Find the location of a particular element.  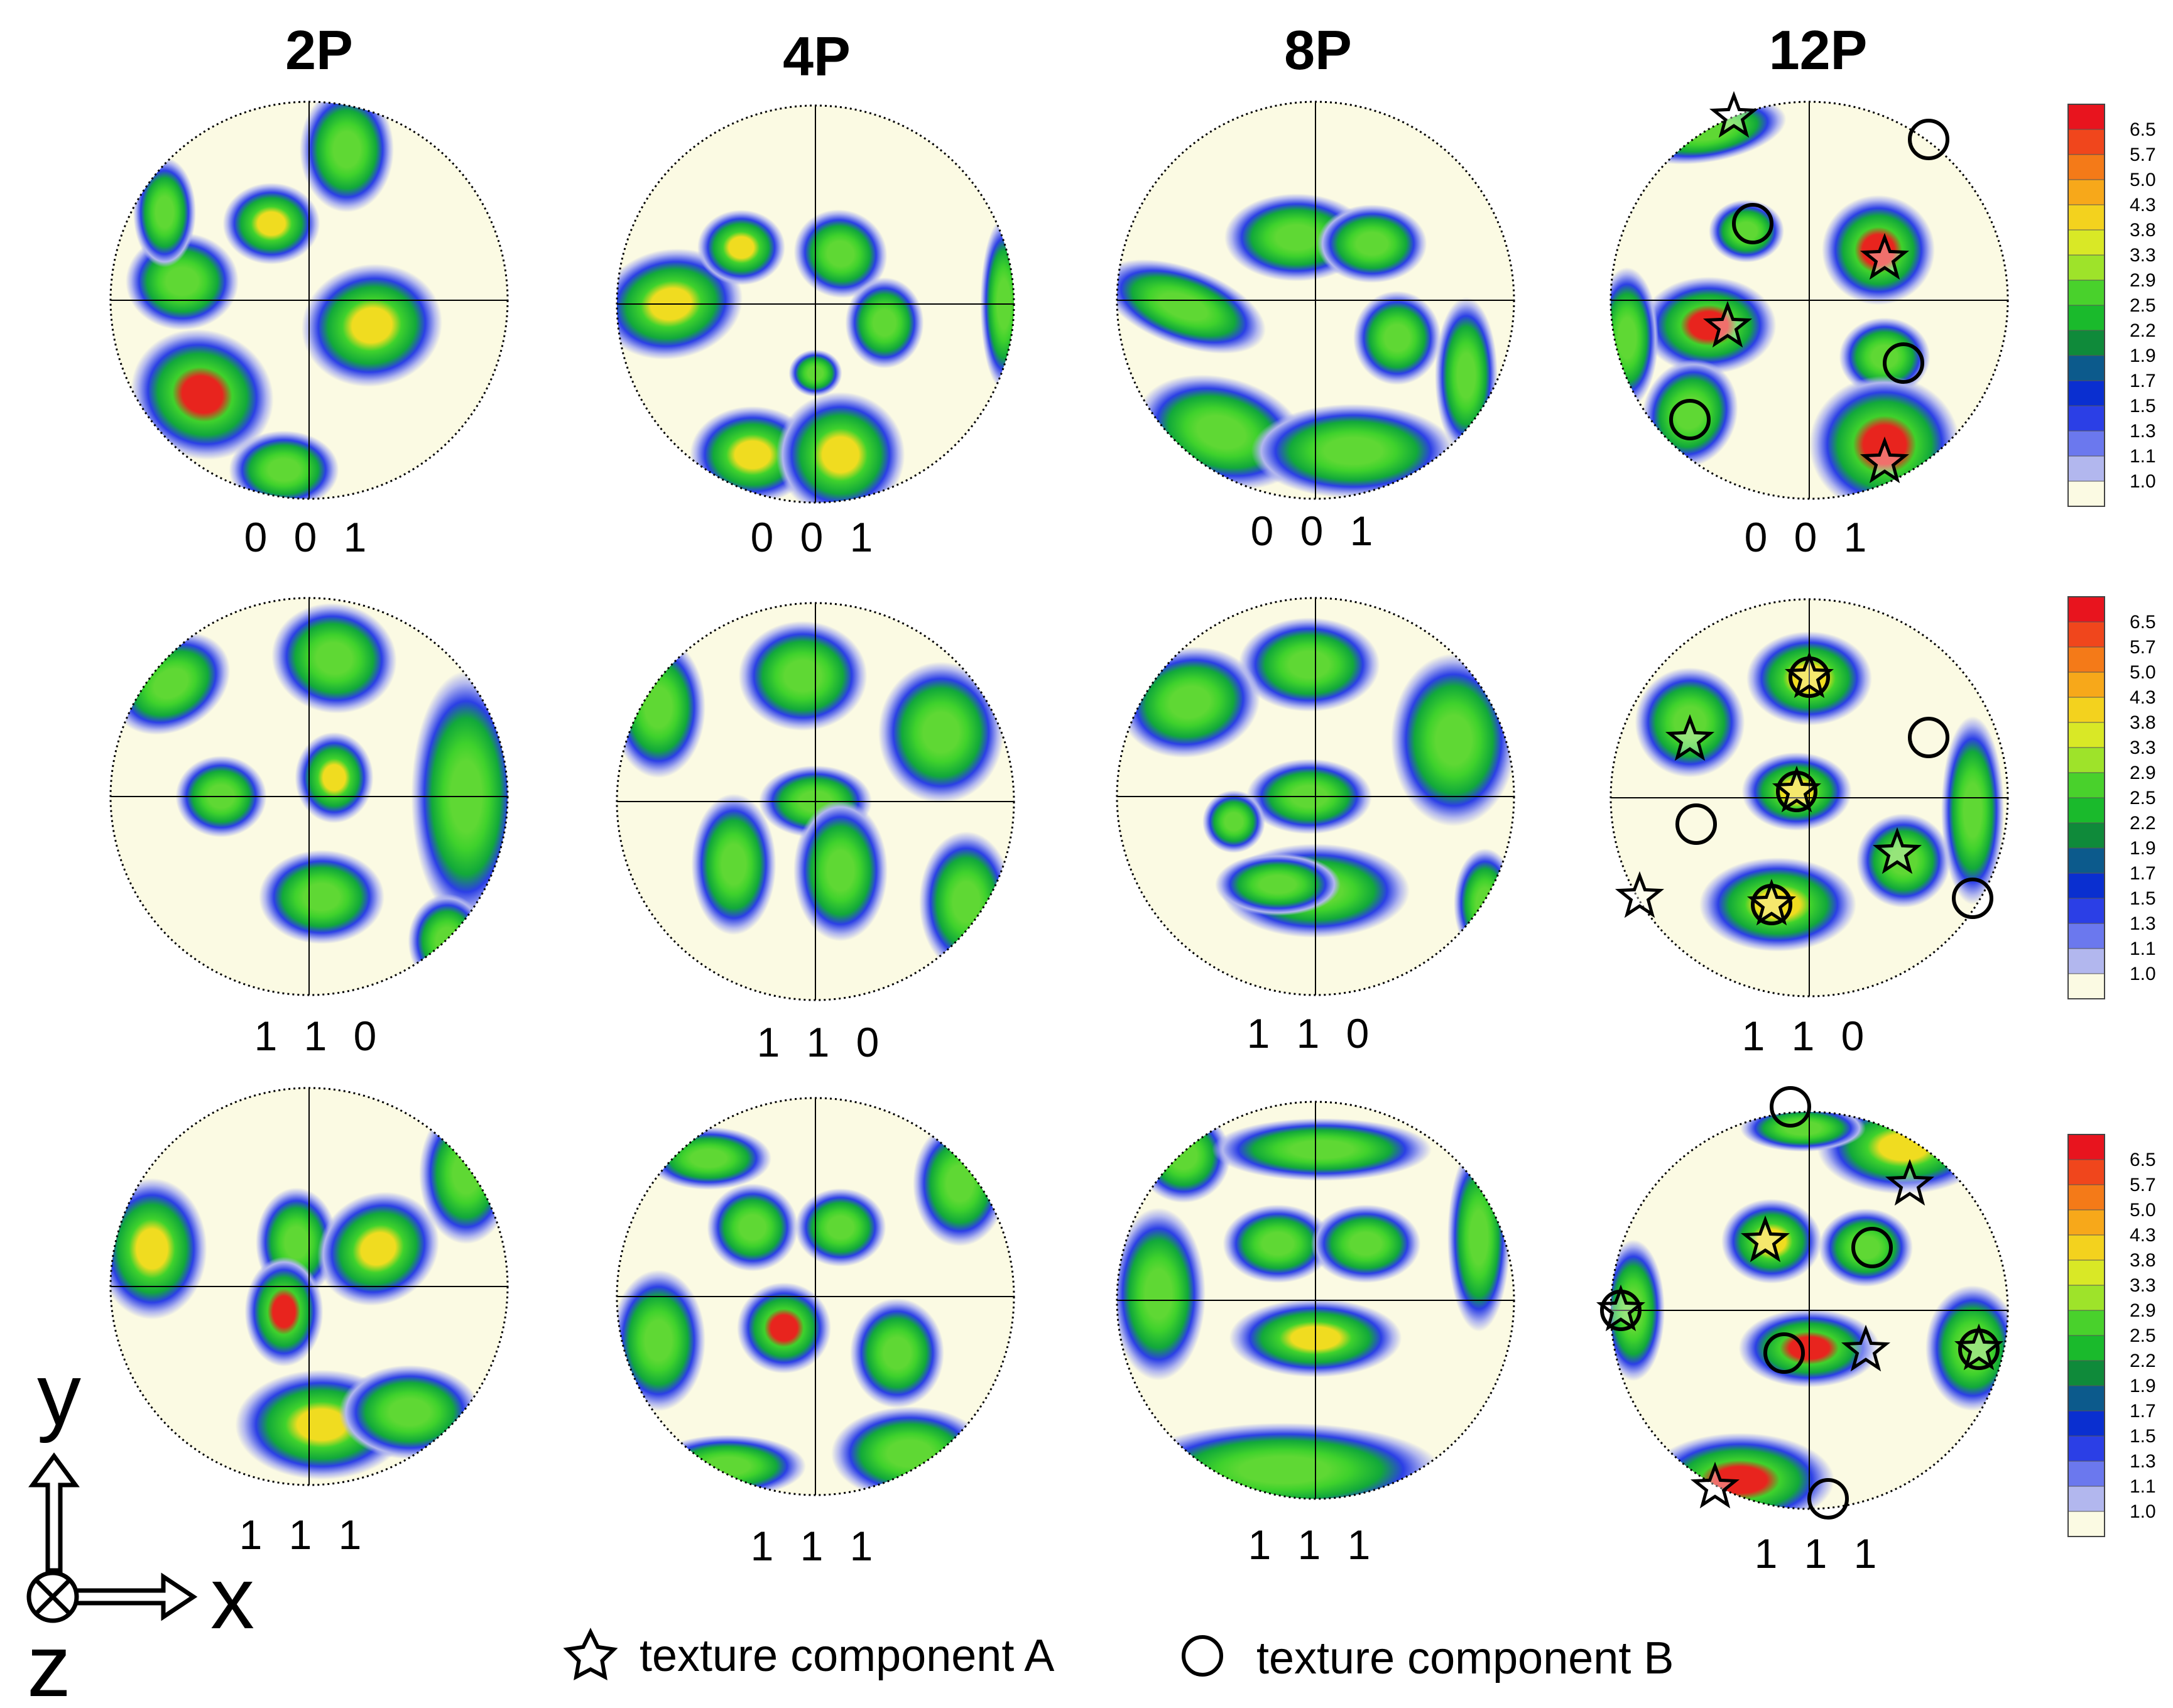

pole-figure-111-4p is located at coordinates (816, 1297).